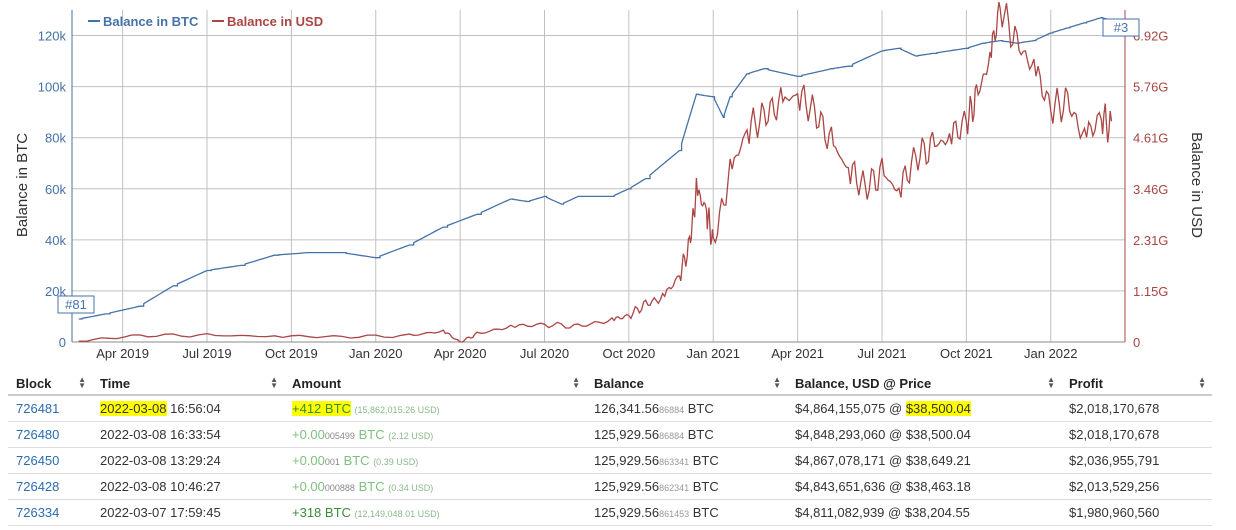  Describe the element at coordinates (924, 434) in the screenshot. I see `balance-usd-cell: $4,848,293,060 @ $38,500.04` at that location.